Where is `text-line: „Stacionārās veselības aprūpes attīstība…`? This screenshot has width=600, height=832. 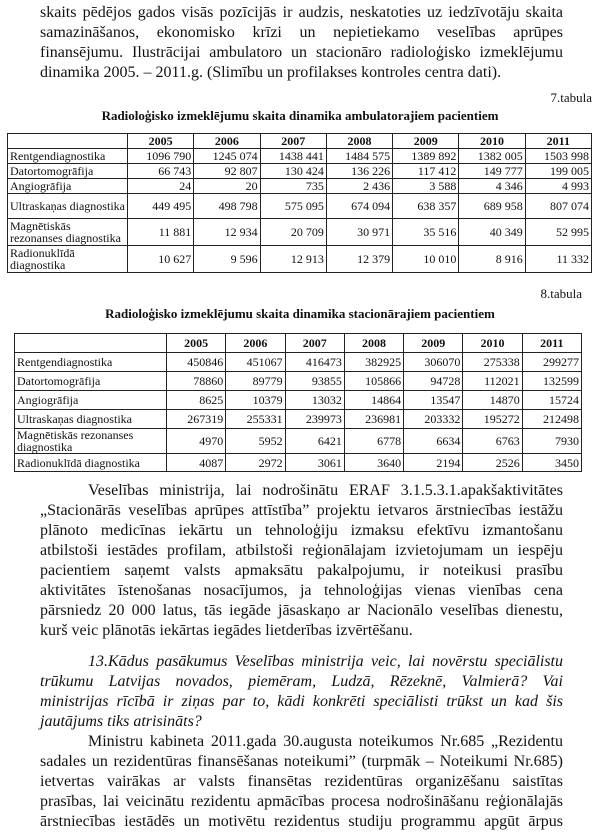
text-line: „Stacionārās veselības aprūpes attīstība… is located at coordinates (301, 510).